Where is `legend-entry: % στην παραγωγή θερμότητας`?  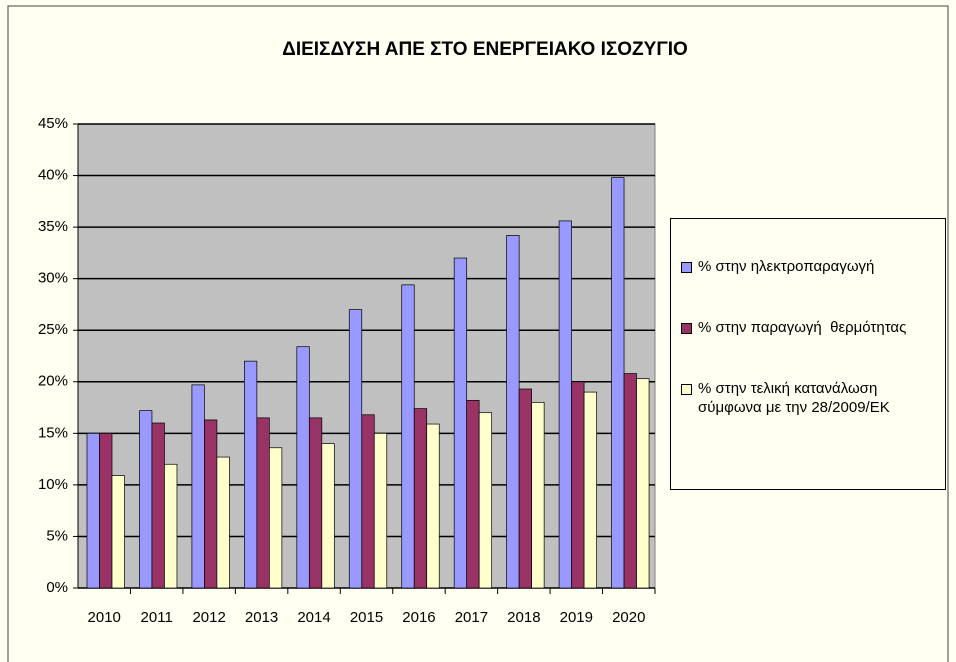
legend-entry: % στην παραγωγή θερμότητας is located at coordinates (809, 327).